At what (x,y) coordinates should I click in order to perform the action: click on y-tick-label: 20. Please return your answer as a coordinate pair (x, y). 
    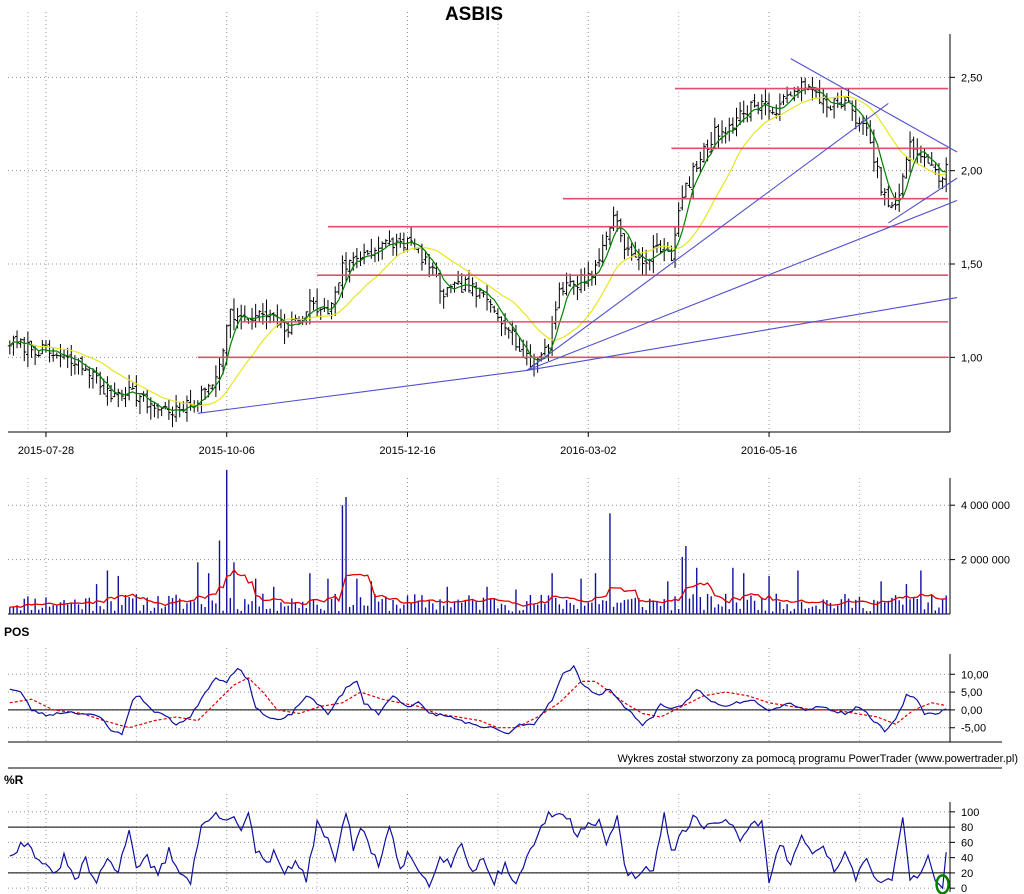
    Looking at the image, I should click on (967, 874).